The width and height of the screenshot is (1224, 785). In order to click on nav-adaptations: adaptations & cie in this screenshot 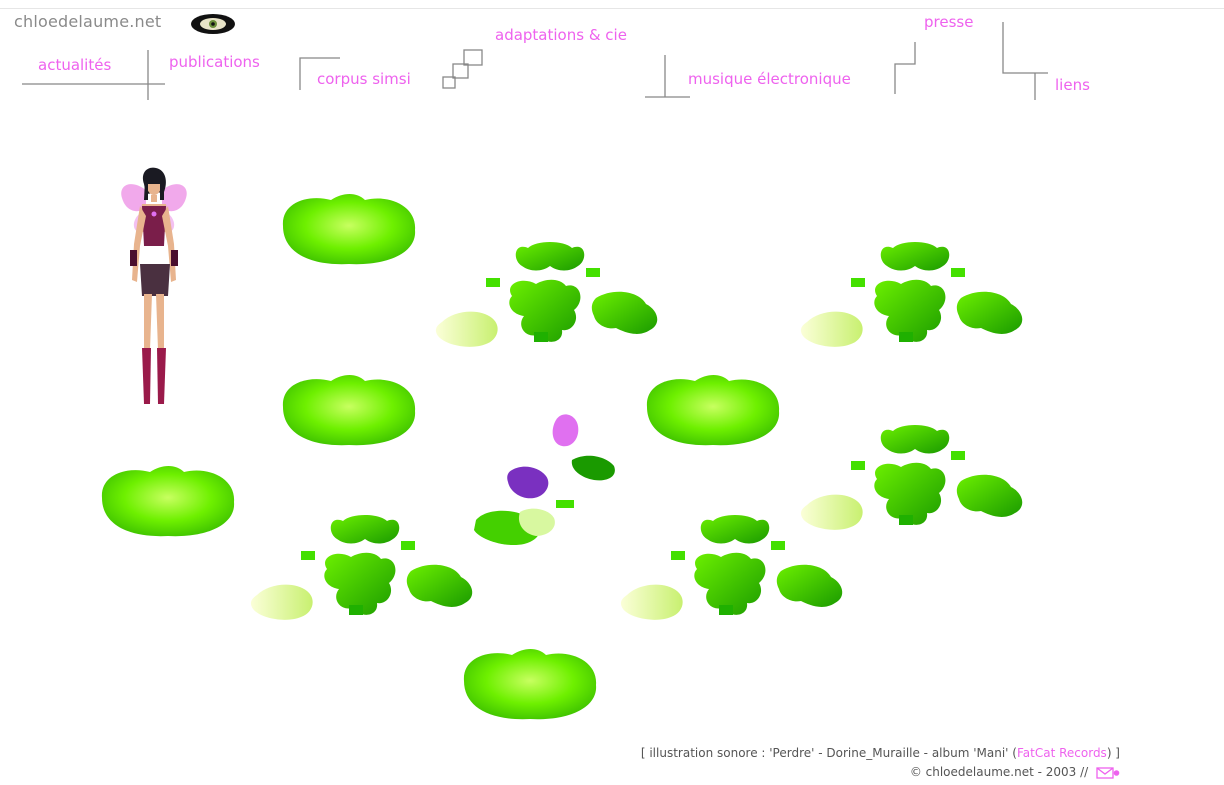, I will do `click(561, 35)`.